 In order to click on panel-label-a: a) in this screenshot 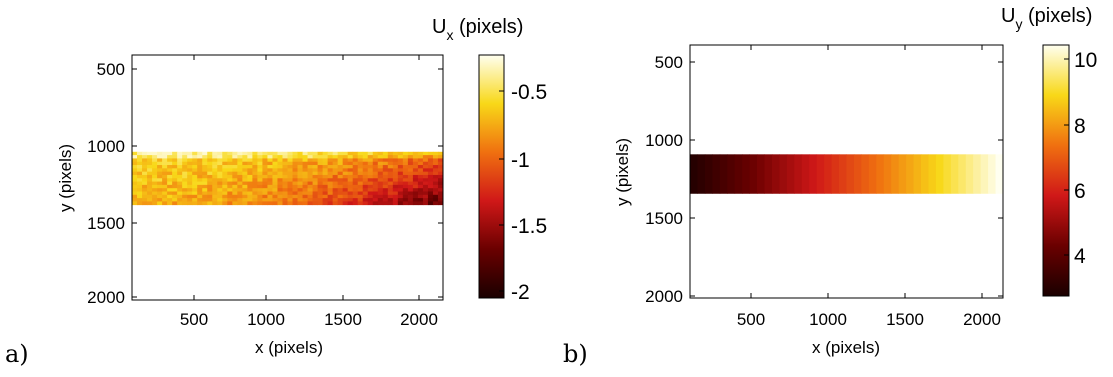, I will do `click(17, 354)`.